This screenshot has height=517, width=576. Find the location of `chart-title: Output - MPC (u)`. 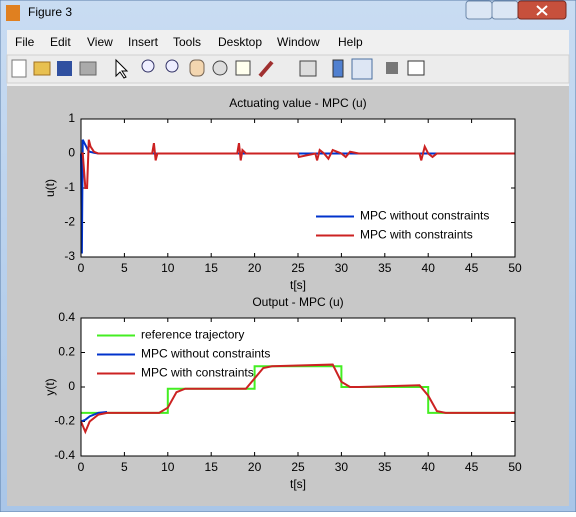

chart-title: Output - MPC (u) is located at coordinates (297, 302).